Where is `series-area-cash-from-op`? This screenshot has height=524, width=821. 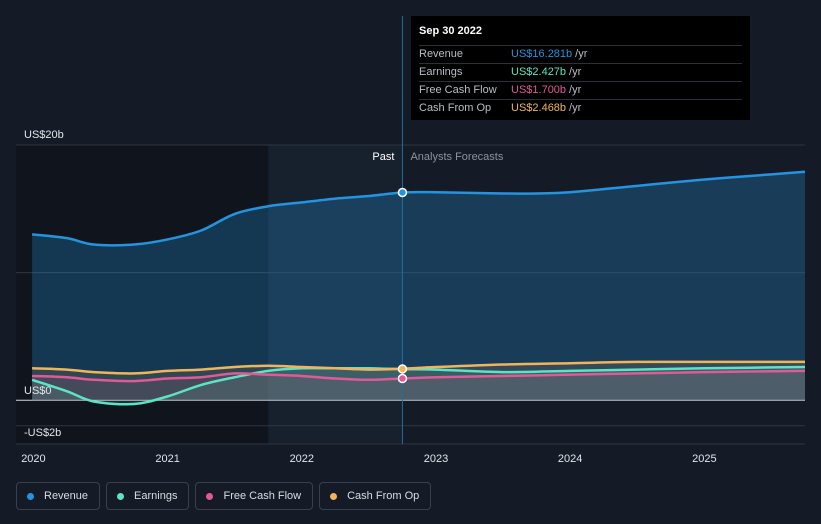 series-area-cash-from-op is located at coordinates (418, 381).